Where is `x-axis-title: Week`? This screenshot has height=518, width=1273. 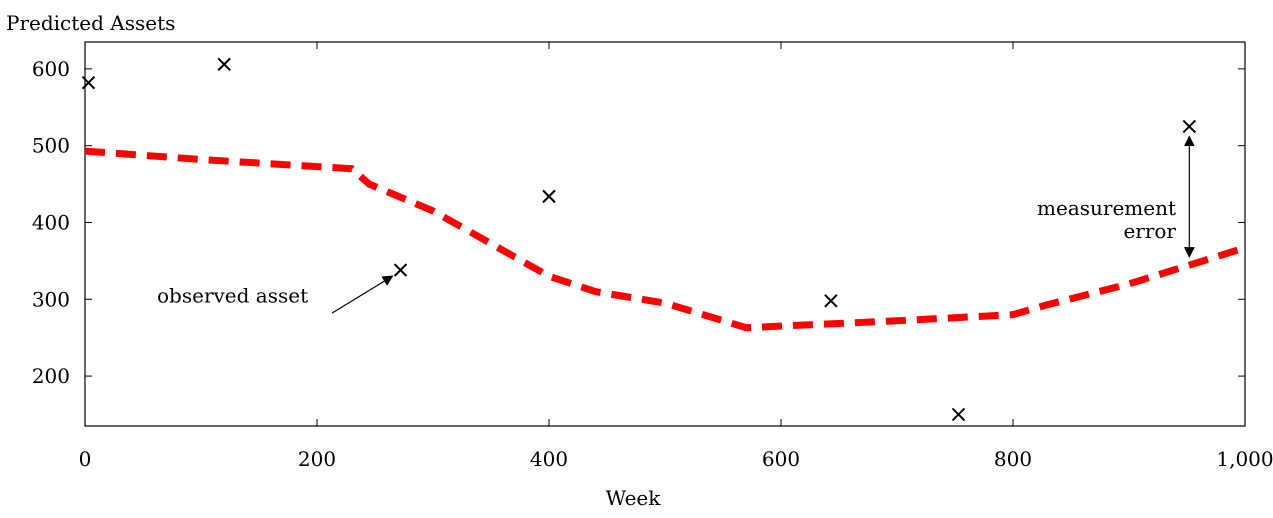 x-axis-title: Week is located at coordinates (634, 498).